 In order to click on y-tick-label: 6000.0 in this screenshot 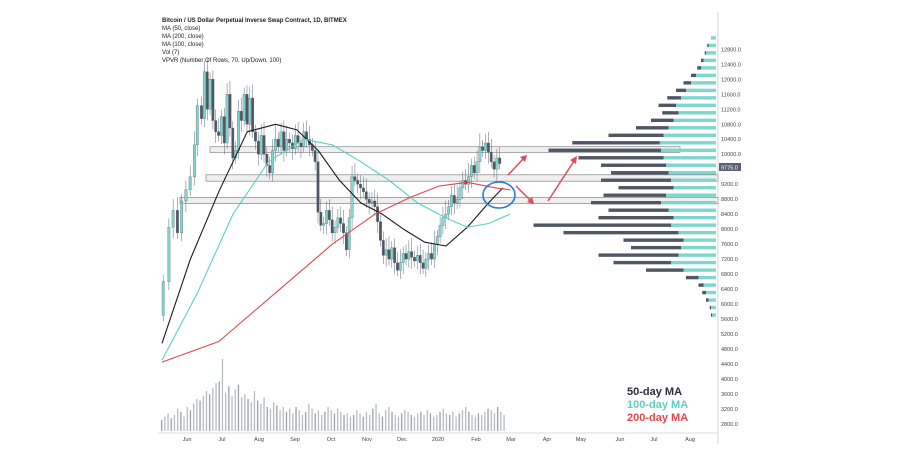, I will do `click(729, 305)`.